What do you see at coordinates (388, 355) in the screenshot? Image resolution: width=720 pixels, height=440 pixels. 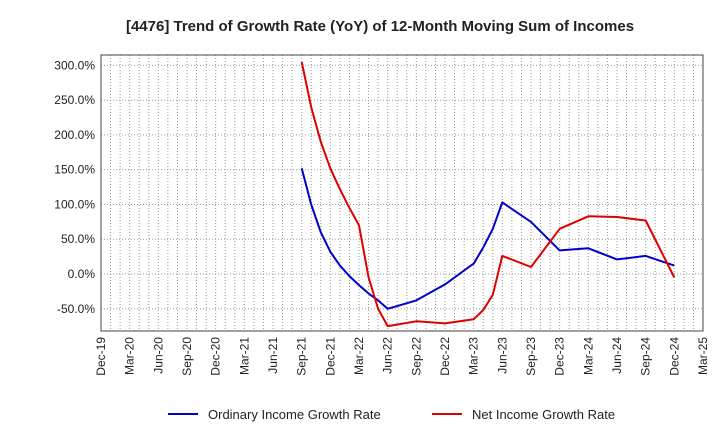 I see `x-tick-label: Jun-22` at bounding box center [388, 355].